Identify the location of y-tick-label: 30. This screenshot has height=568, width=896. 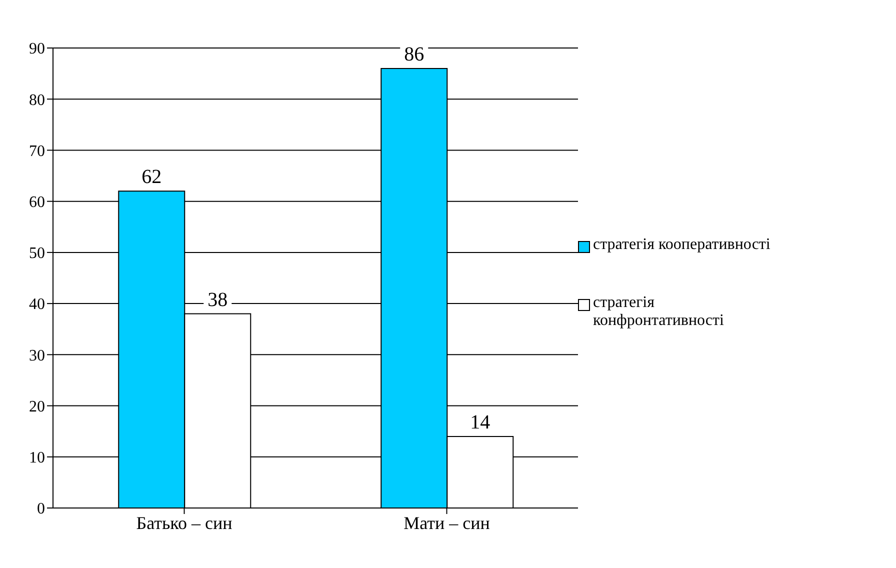
(37, 355).